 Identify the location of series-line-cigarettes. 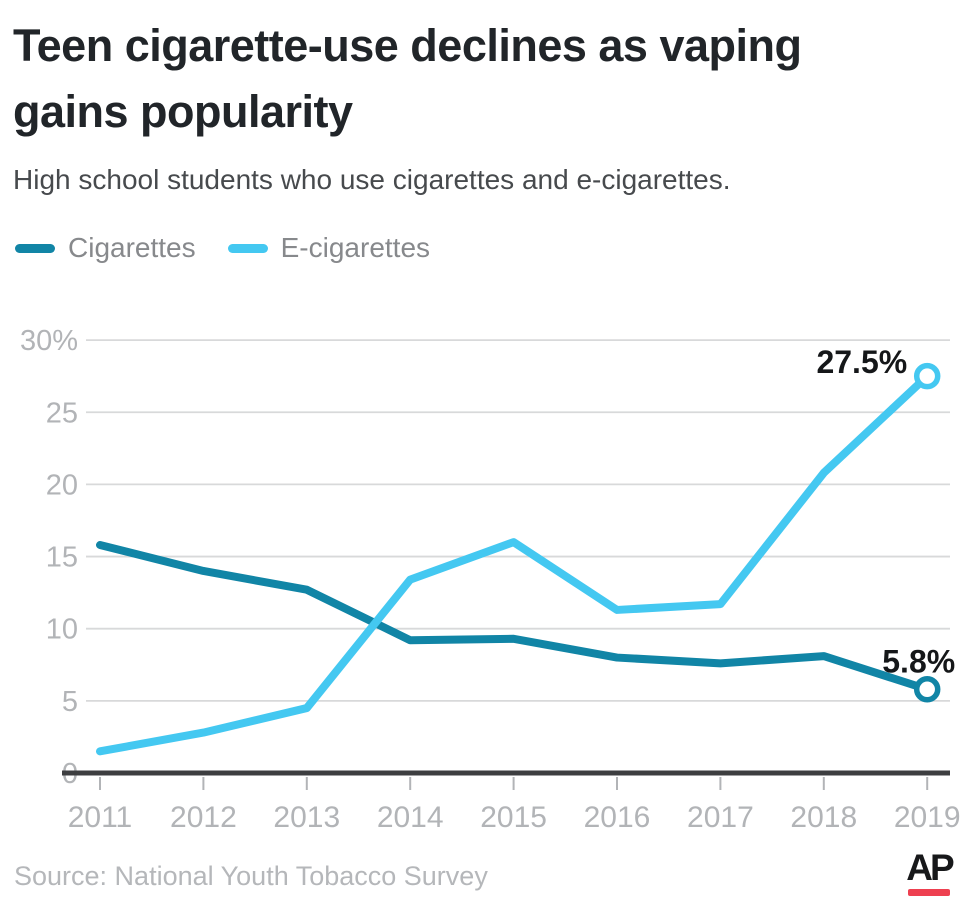
(514, 617).